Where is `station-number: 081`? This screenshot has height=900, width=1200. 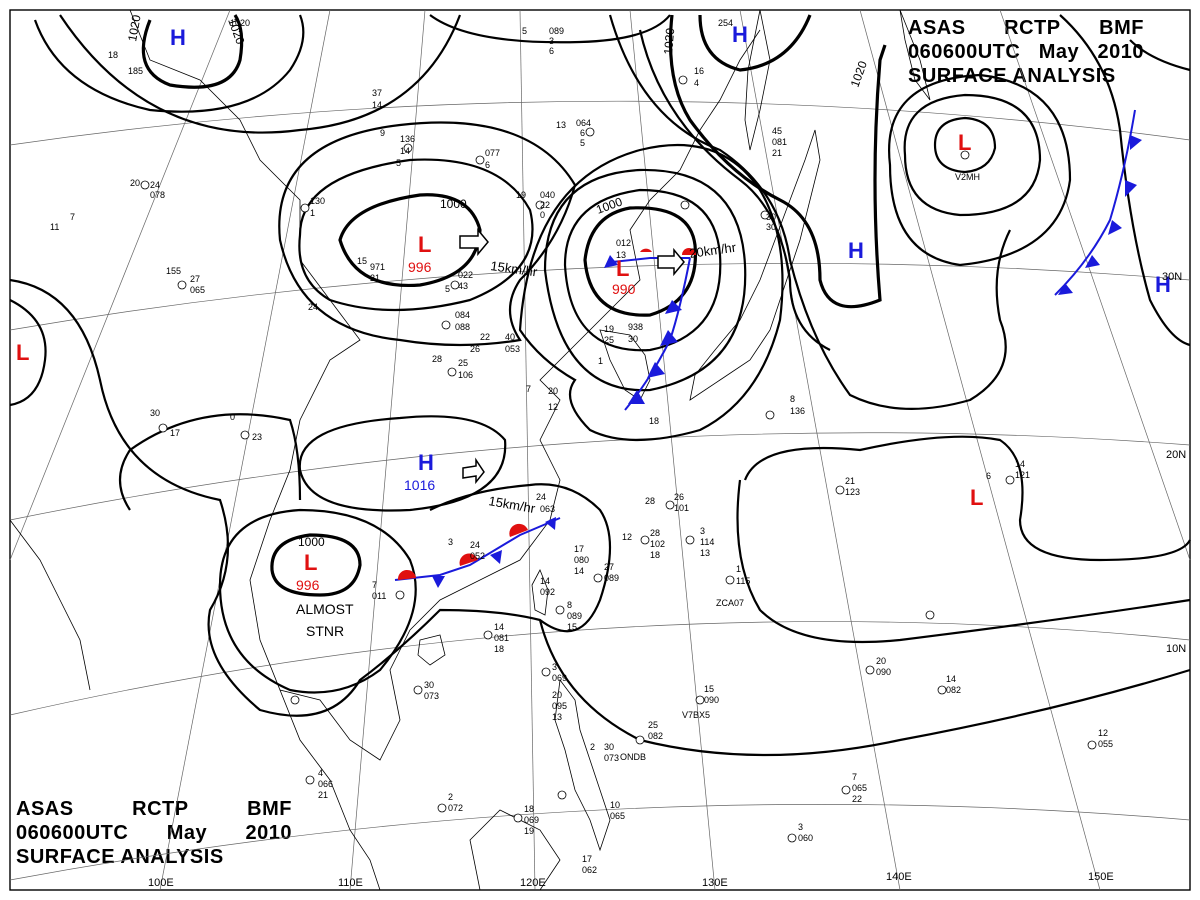 station-number: 081 is located at coordinates (779, 142).